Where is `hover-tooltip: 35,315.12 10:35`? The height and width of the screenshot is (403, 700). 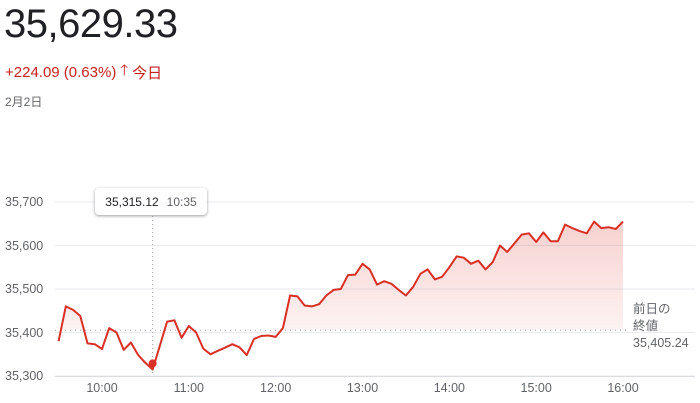 hover-tooltip: 35,315.12 10:35 is located at coordinates (151, 201).